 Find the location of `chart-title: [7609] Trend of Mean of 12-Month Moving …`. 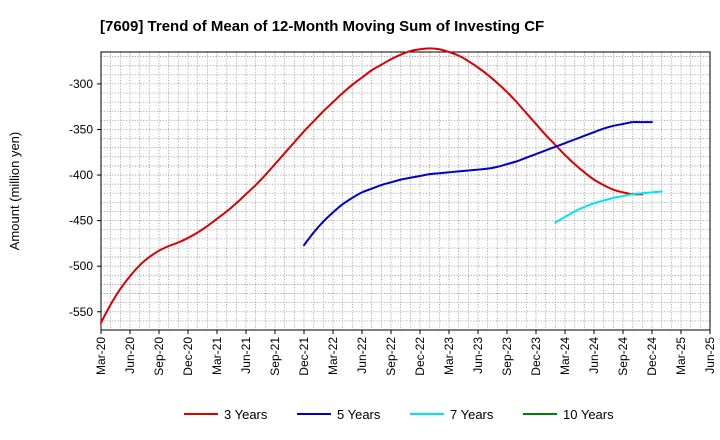

chart-title: [7609] Trend of Mean of 12-Month Moving … is located at coordinates (322, 26).